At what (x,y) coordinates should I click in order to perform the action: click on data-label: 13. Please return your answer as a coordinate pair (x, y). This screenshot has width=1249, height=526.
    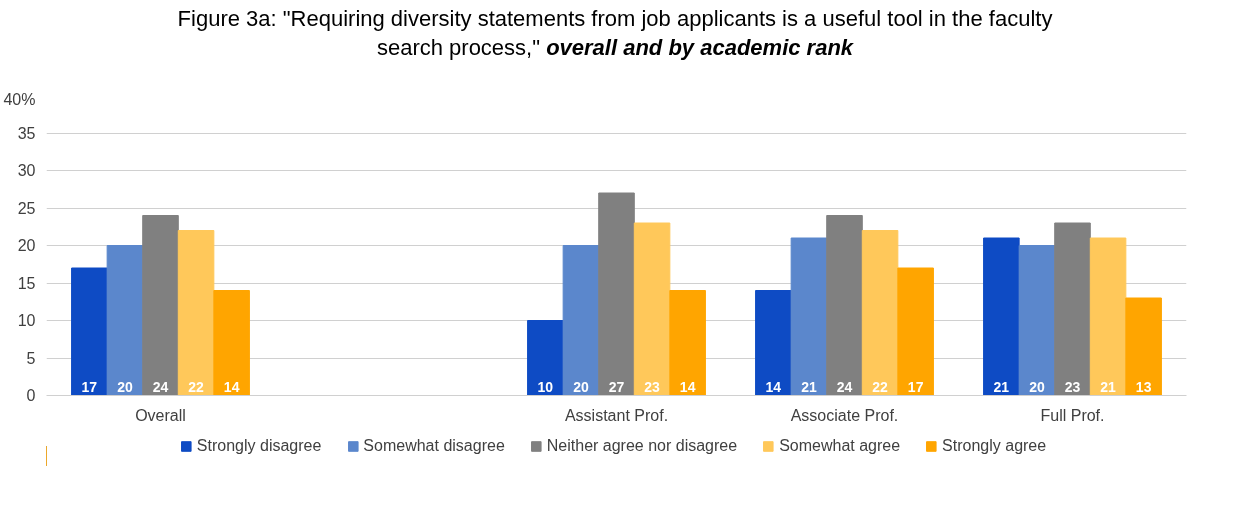
    Looking at the image, I should click on (1143, 386).